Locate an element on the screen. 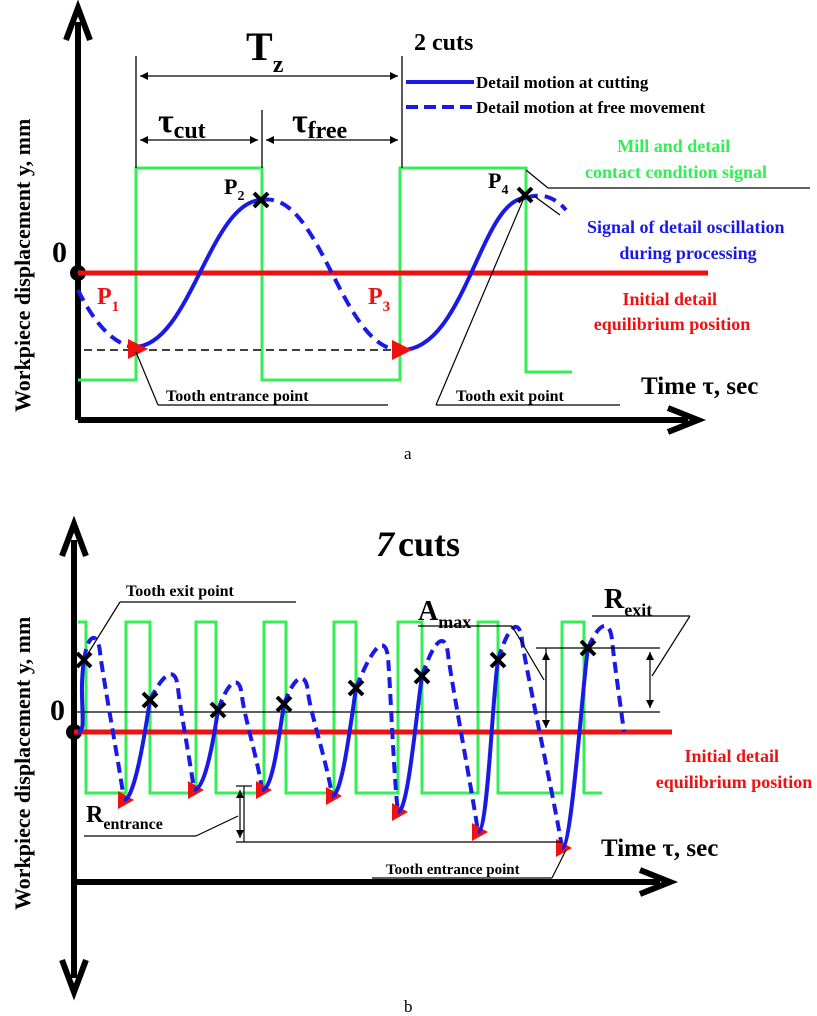  free-motion-curve-b5 is located at coordinates (377, 728).